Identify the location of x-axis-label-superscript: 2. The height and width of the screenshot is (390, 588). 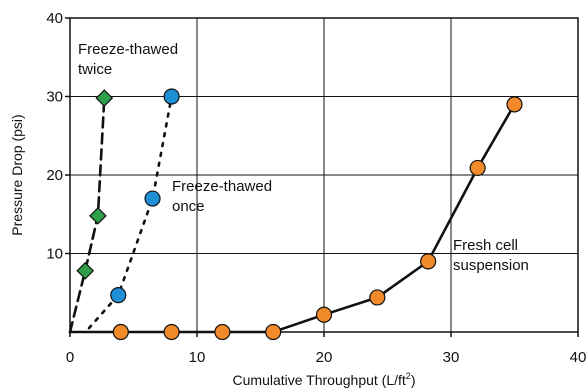
(408, 376).